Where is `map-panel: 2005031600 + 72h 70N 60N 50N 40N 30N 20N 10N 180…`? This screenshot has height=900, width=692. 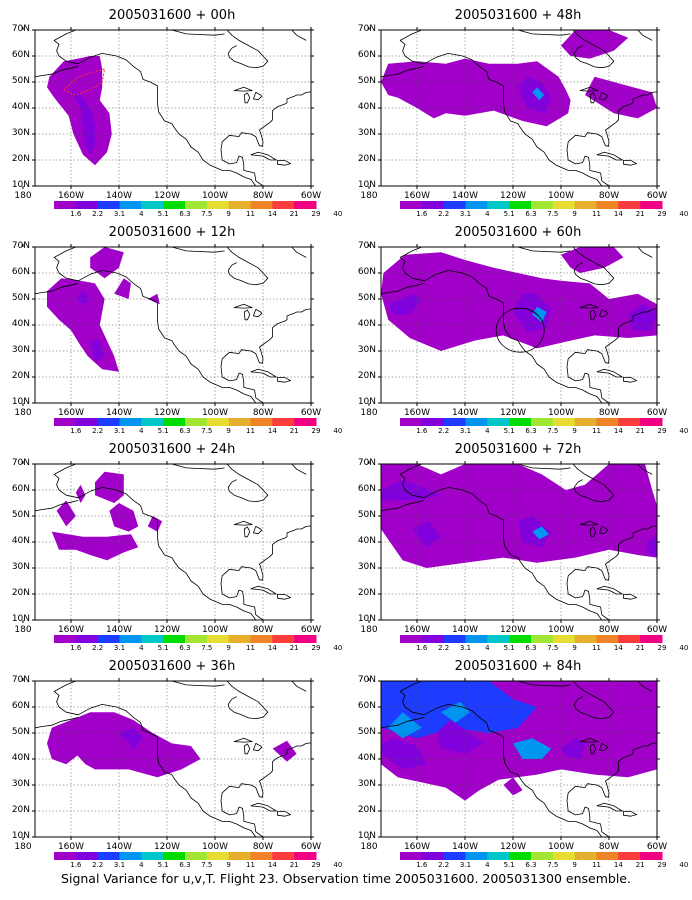
map-panel: 2005031600 + 72h 70N 60N 50N 40N 30N 20N 10N 180… is located at coordinates (518, 545).